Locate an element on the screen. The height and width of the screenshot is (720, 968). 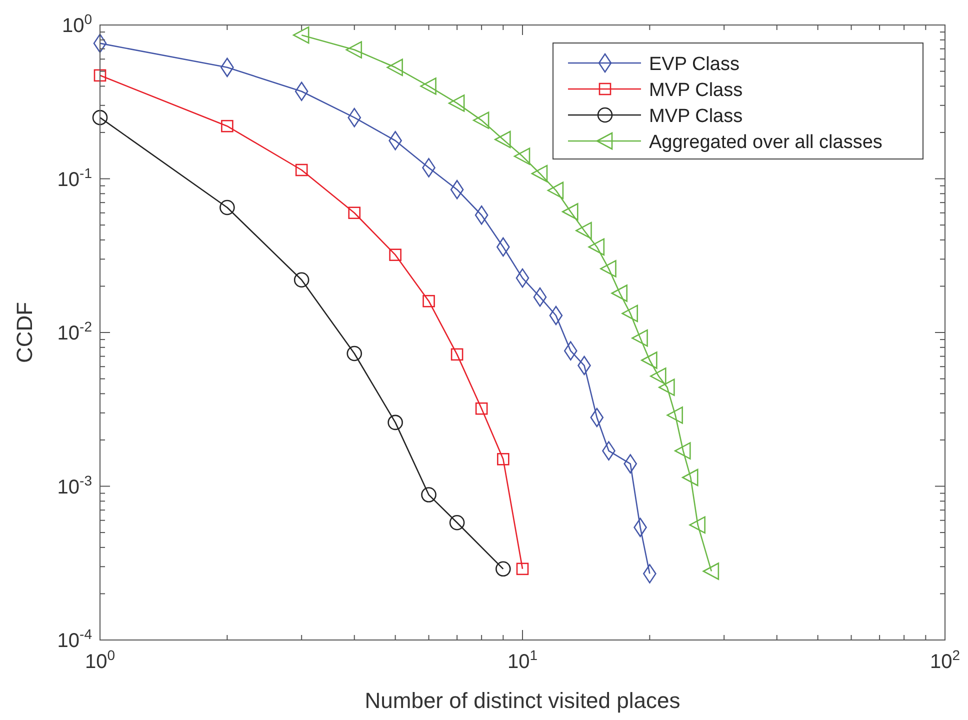
x-tick-label: 10$^{2}$ is located at coordinates (945, 660).